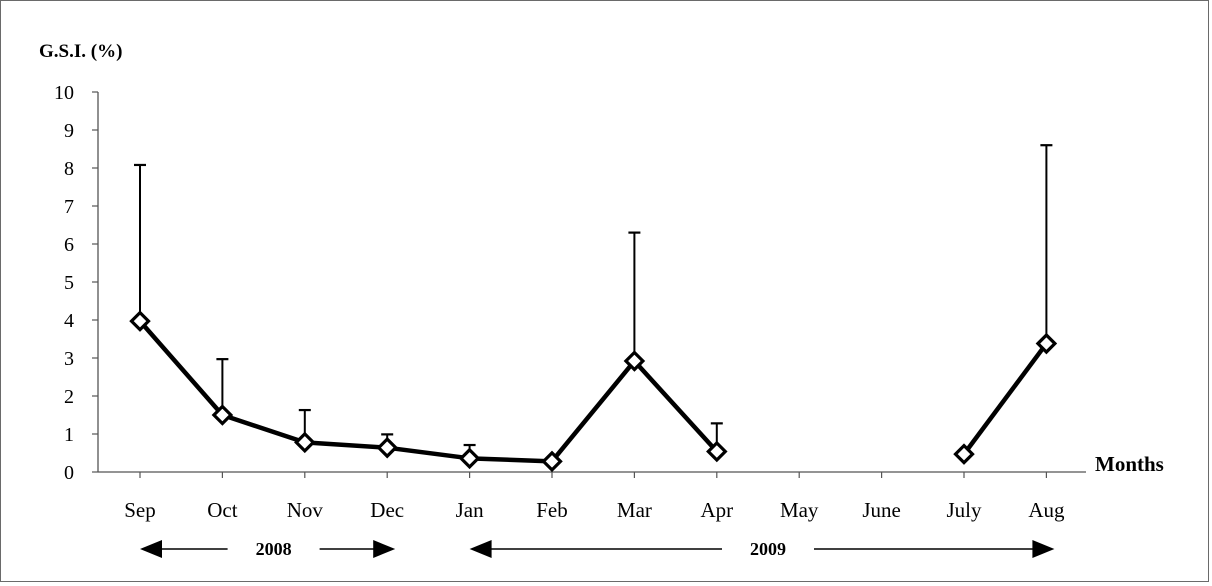  Describe the element at coordinates (69, 435) in the screenshot. I see `y-tick-label: 1` at that location.